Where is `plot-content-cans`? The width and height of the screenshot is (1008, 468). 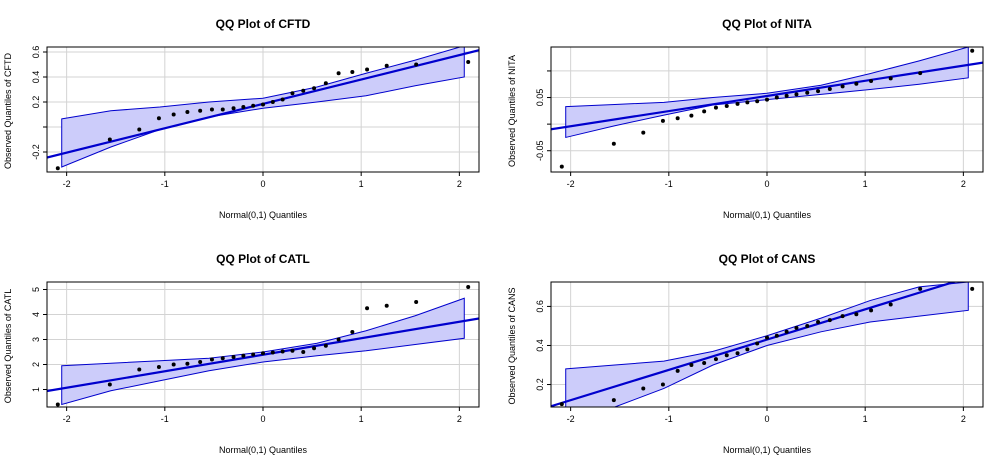
plot-content-cans is located at coordinates (763, 344).